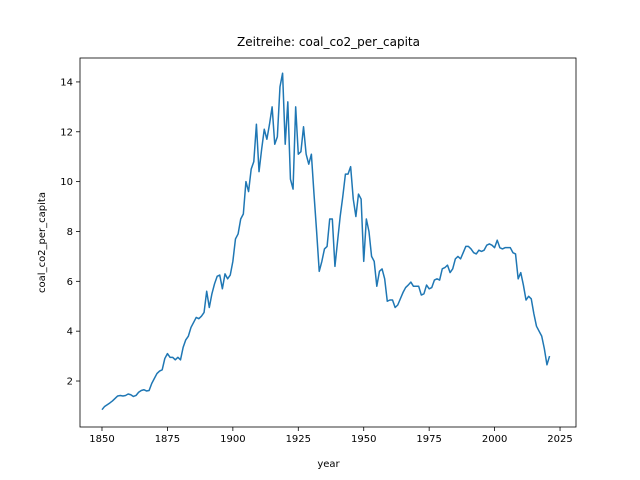  Describe the element at coordinates (559, 439) in the screenshot. I see `x-tick-label: 2025` at that location.